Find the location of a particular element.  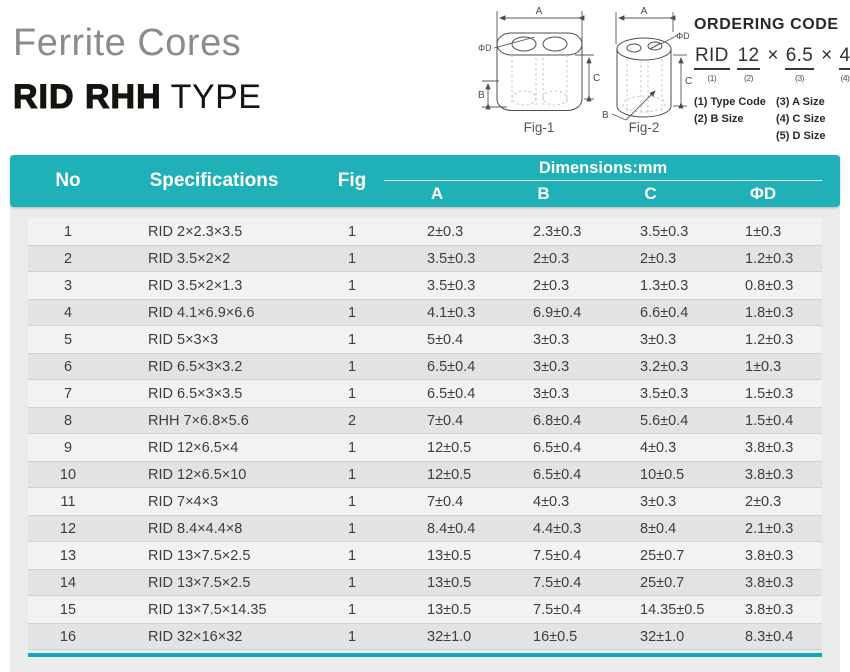

ordering-code-part: 4 (4) is located at coordinates (844, 64).